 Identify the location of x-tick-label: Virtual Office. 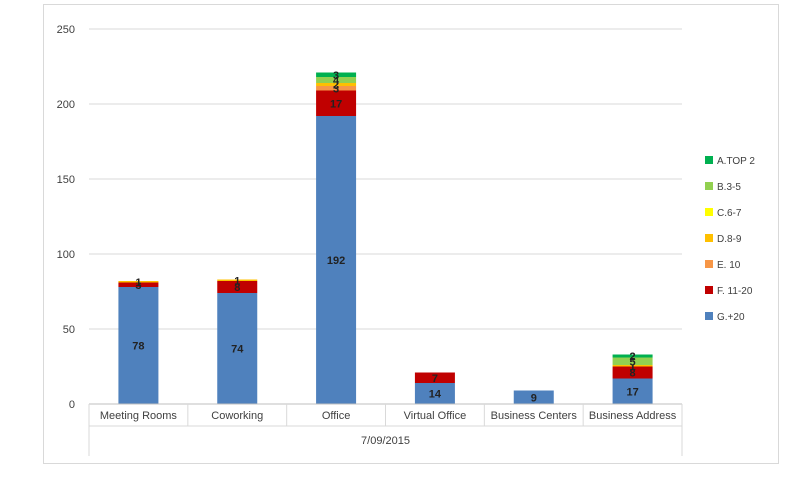
(435, 416).